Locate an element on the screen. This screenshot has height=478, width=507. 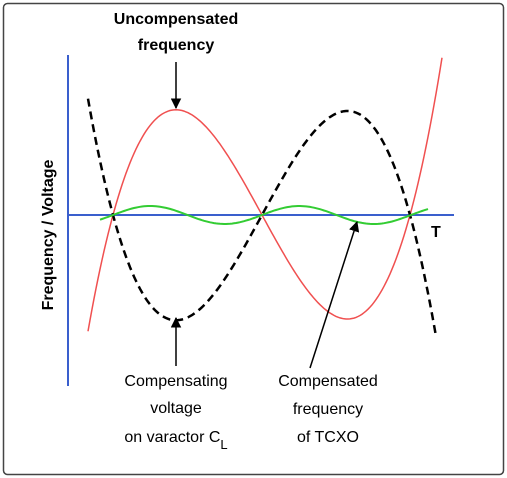
label-line: voltage is located at coordinates (176, 408).